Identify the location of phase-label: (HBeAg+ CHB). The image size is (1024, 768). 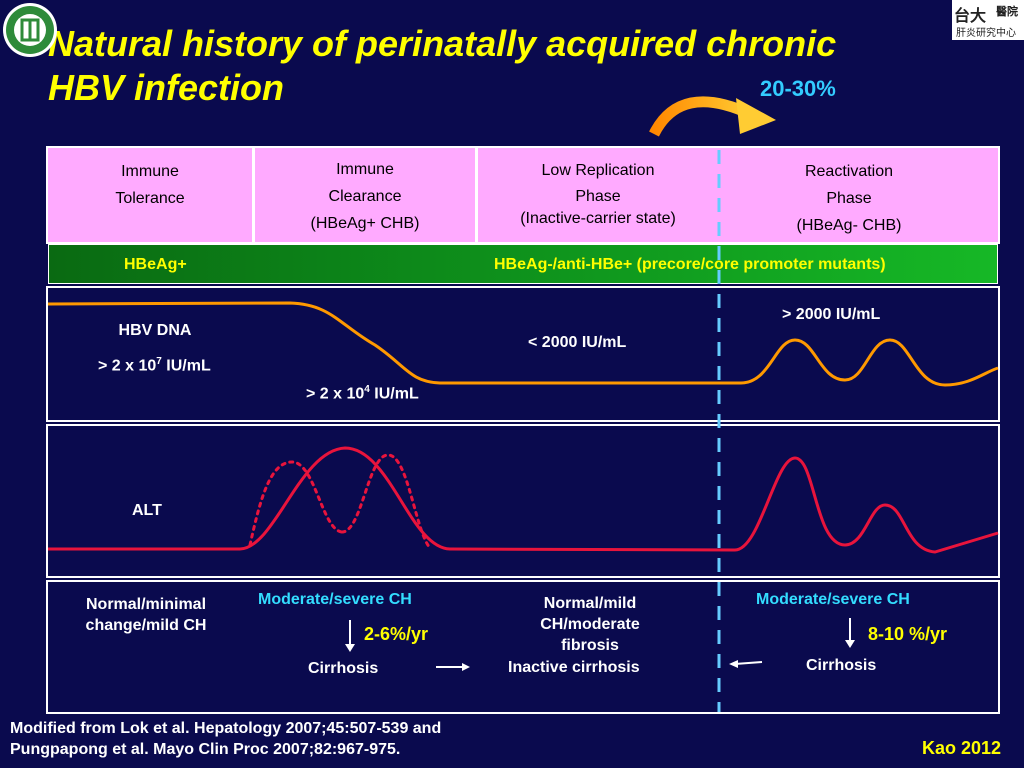
(365, 223).